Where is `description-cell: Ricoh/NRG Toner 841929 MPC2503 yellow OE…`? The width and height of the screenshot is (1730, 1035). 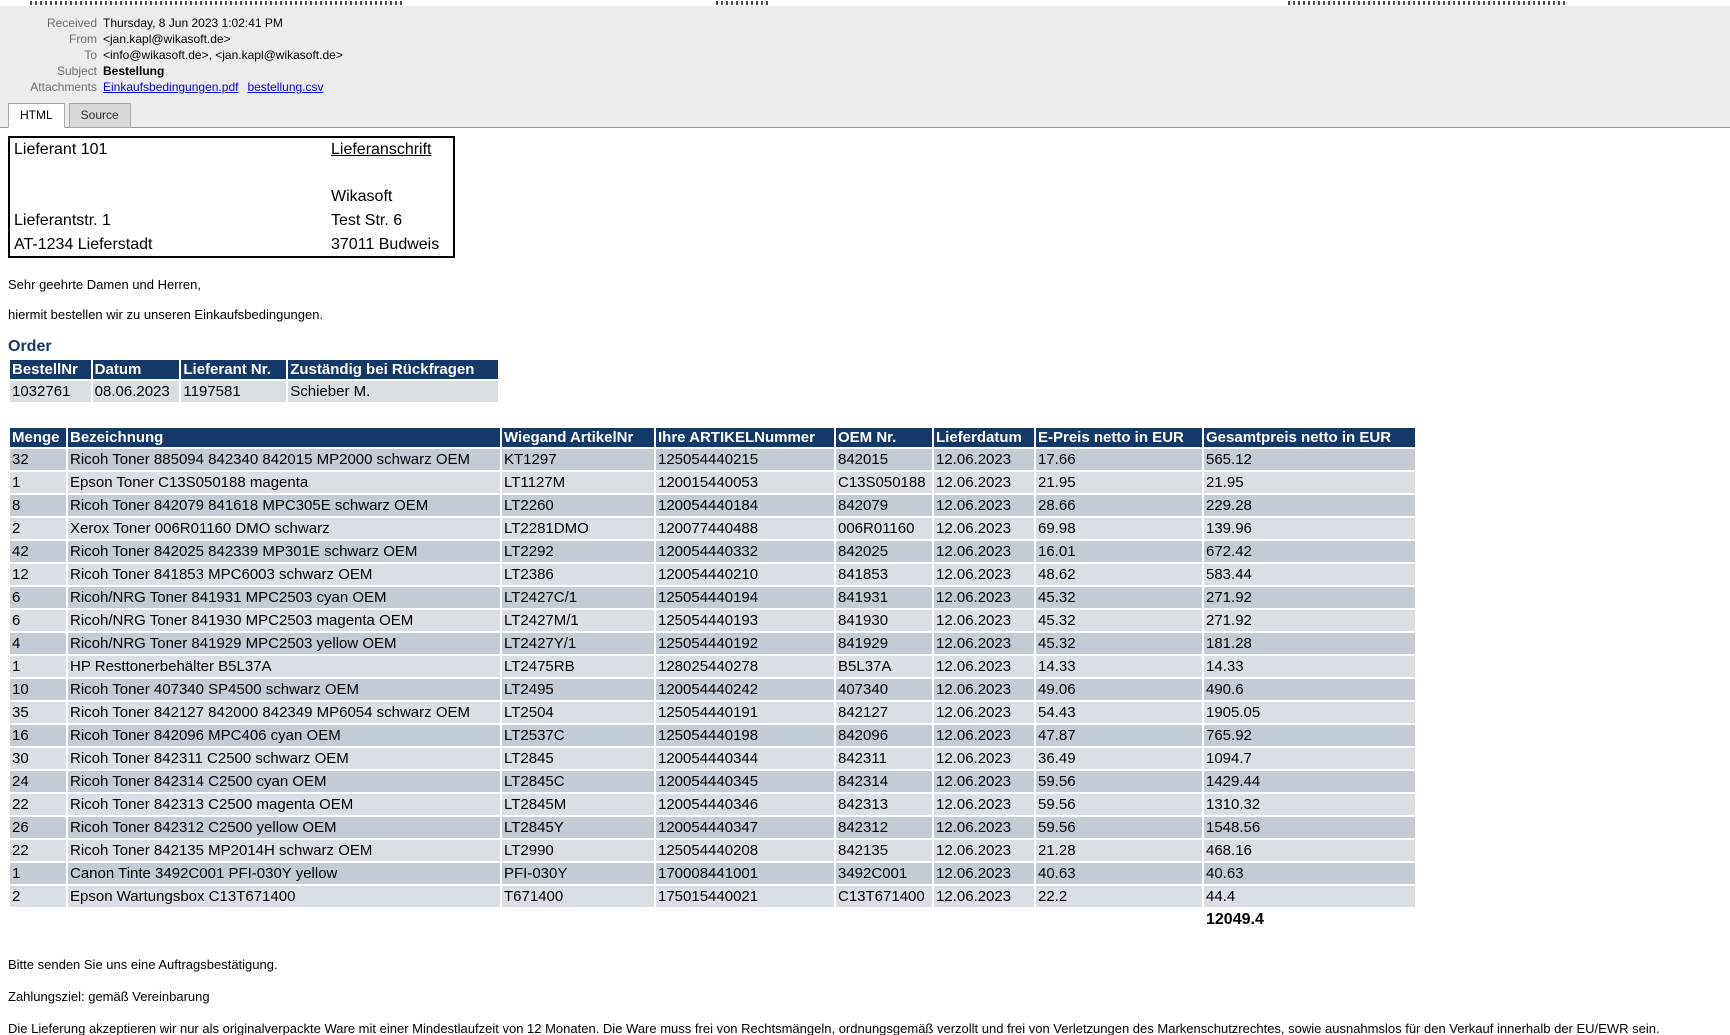
description-cell: Ricoh/NRG Toner 841929 MPC2503 yellow OE… is located at coordinates (284, 643).